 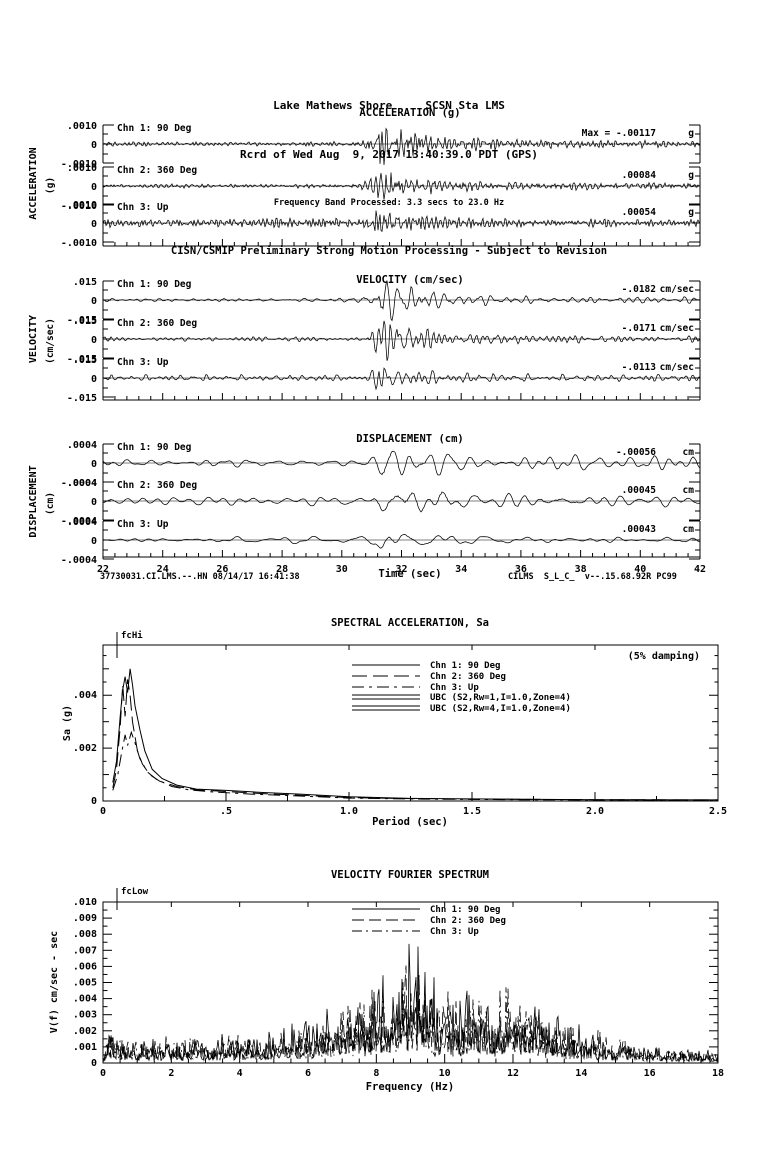 I want to click on svg-text: .004, so click(x=85, y=695).